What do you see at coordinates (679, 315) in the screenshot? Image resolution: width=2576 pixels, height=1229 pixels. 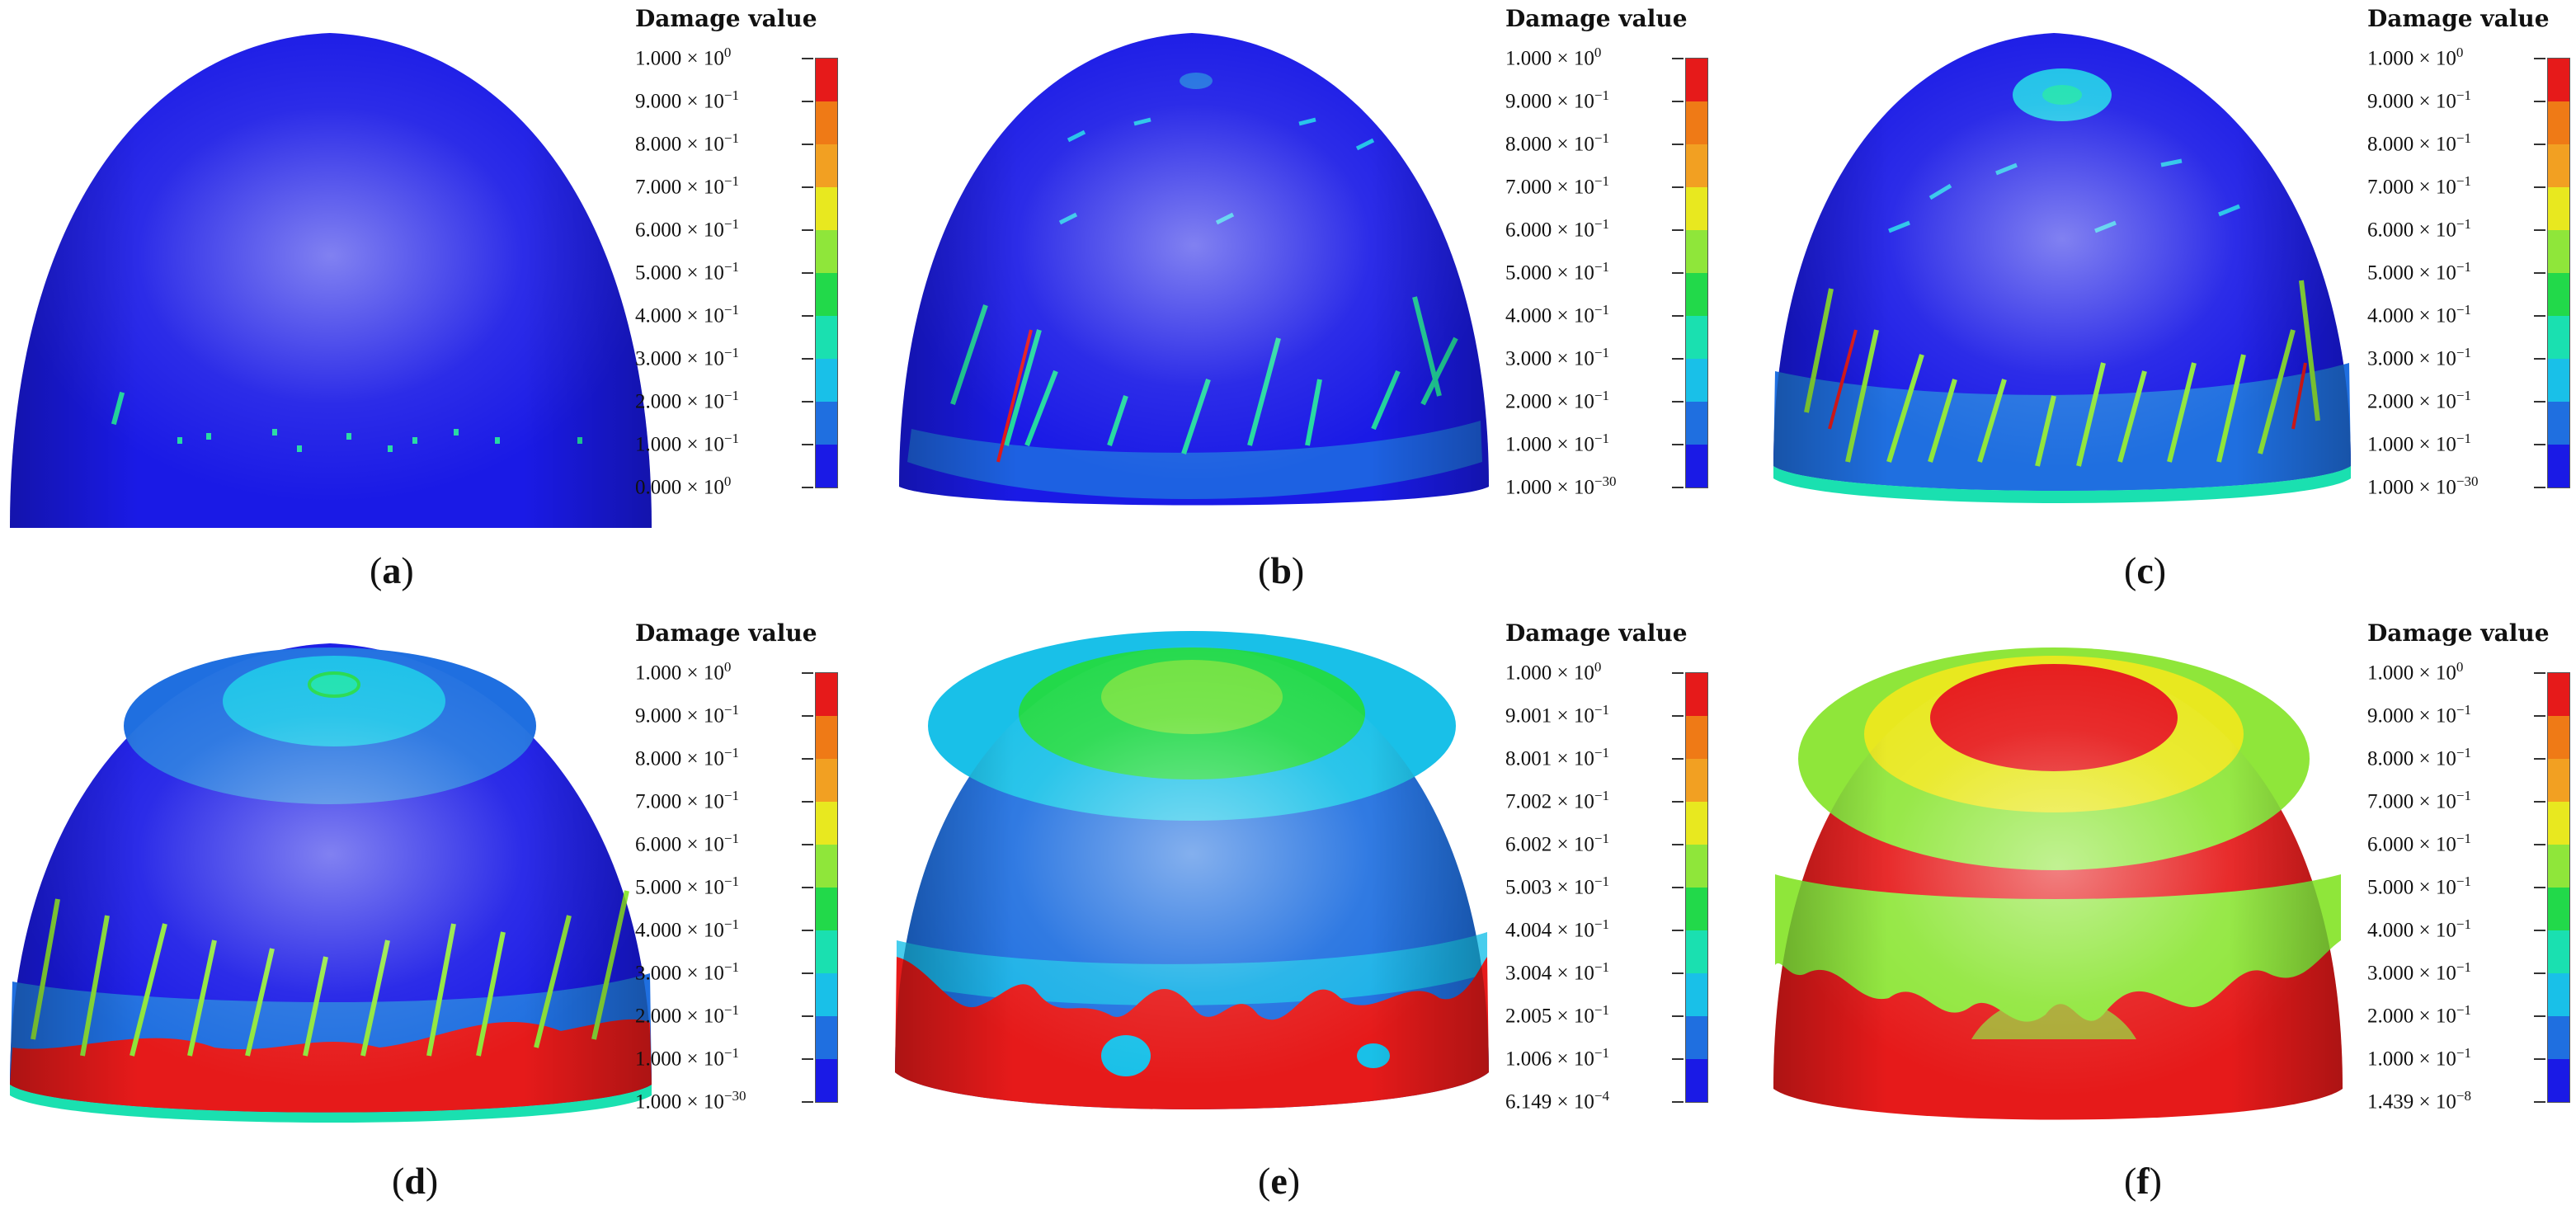 I see `legend-tick-mantissa: 4.000 × 10` at bounding box center [679, 315].